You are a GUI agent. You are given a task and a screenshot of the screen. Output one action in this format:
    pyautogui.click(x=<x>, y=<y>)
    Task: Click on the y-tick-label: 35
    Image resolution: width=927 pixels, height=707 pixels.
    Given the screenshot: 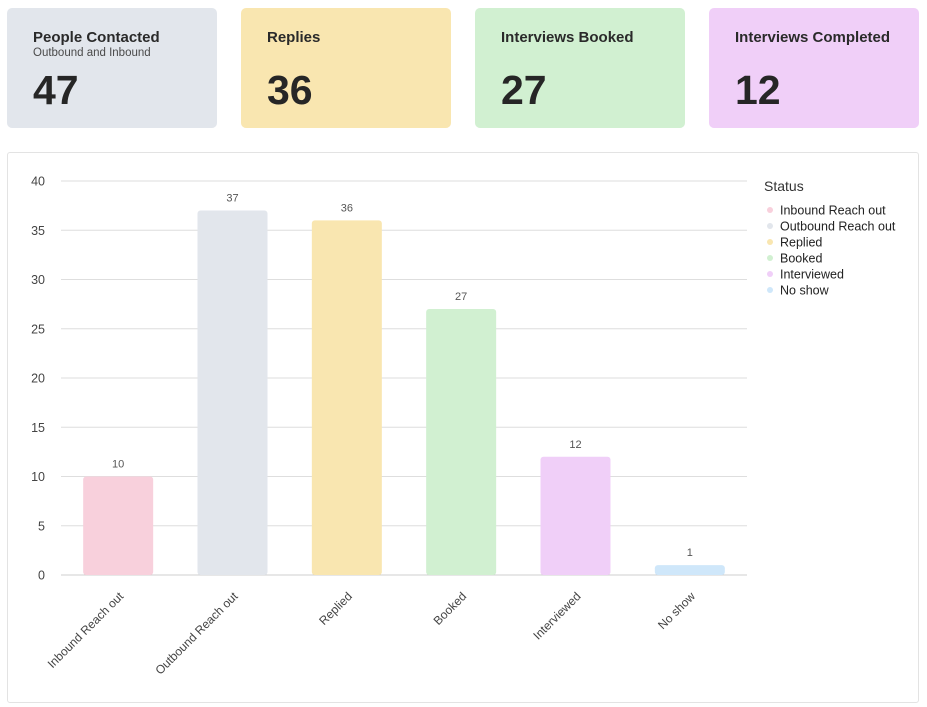 What is the action you would take?
    pyautogui.click(x=38, y=231)
    